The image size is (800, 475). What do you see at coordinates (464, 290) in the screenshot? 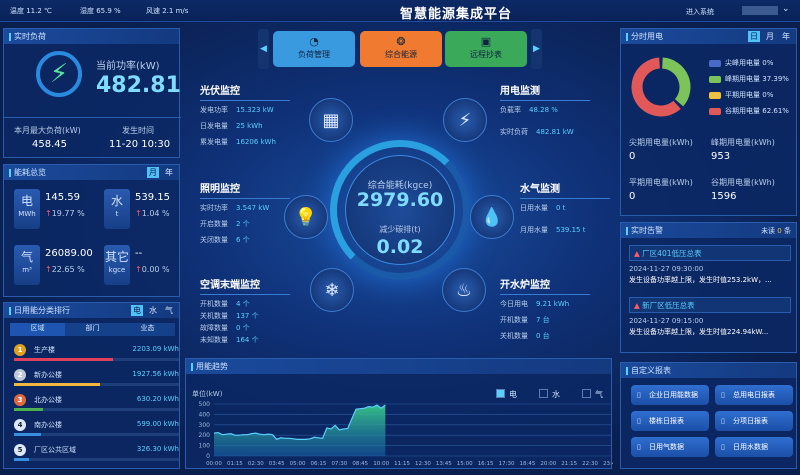
I see `boiler-icon: ♨` at bounding box center [464, 290].